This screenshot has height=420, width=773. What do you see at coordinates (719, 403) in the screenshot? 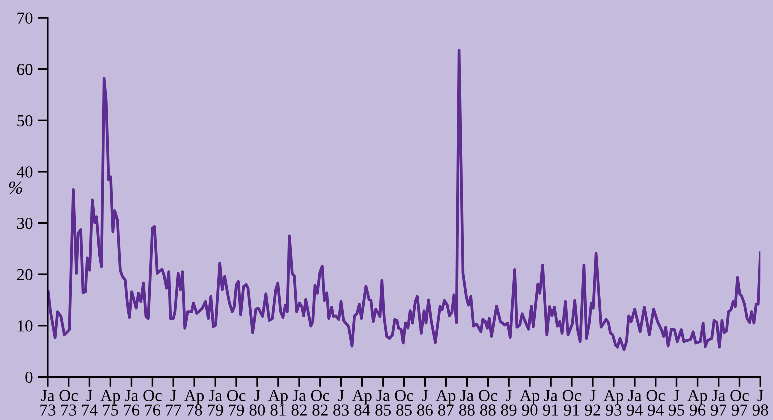
I see `x-tick-label: Ja 97` at bounding box center [719, 403].